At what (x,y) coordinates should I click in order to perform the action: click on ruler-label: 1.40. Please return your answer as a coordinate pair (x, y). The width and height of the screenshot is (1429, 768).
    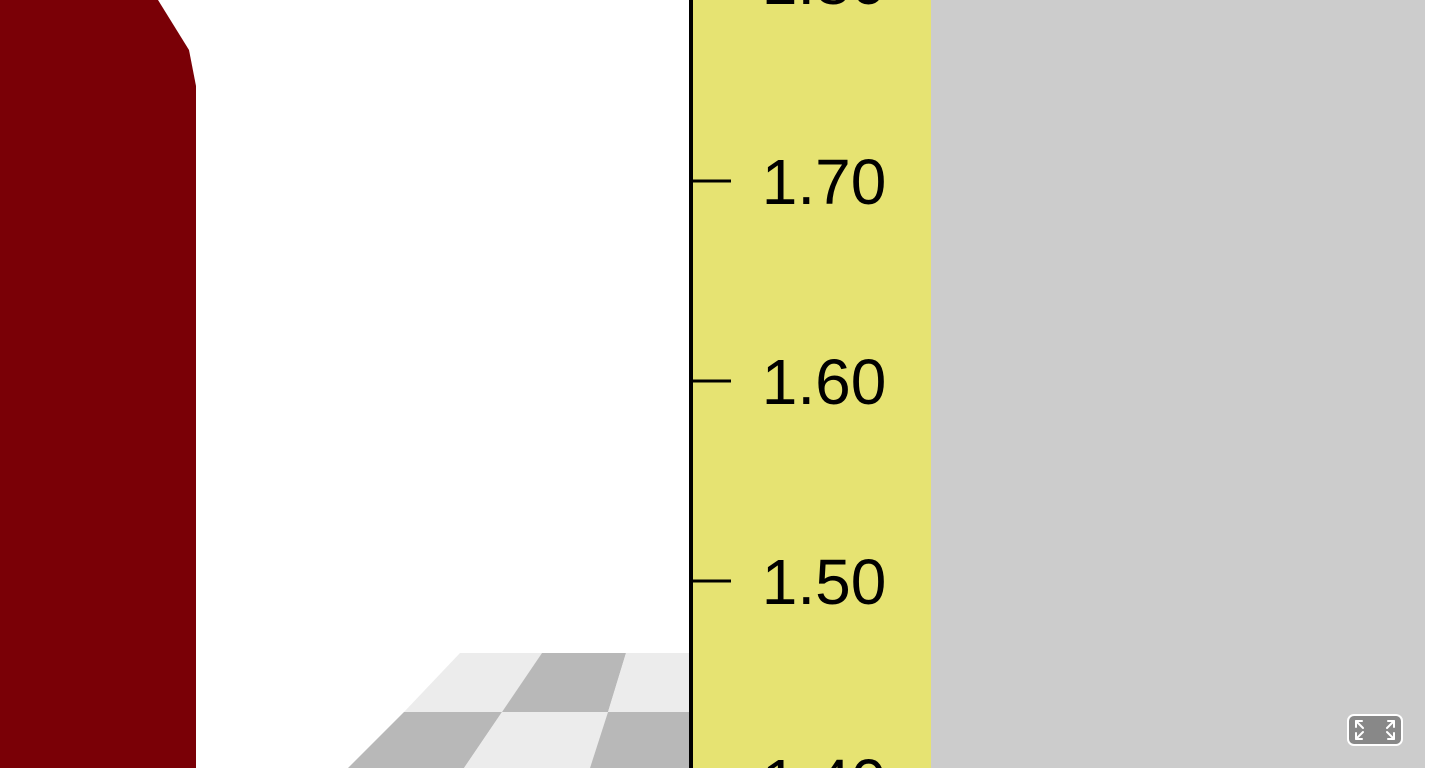
    Looking at the image, I should click on (824, 757).